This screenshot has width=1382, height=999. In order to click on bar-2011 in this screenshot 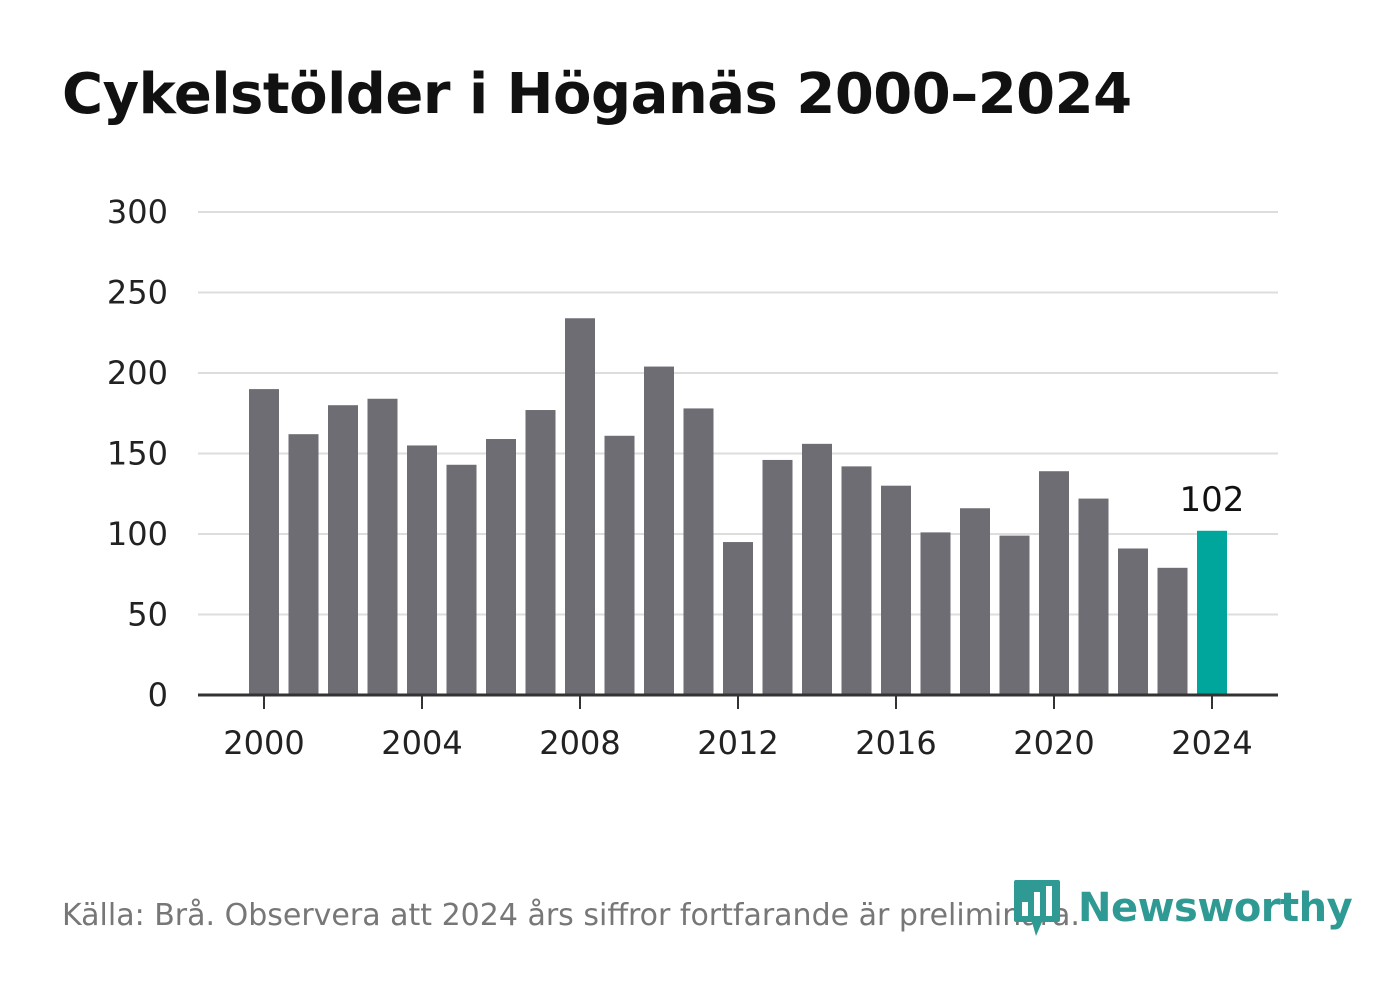, I will do `click(698, 551)`.